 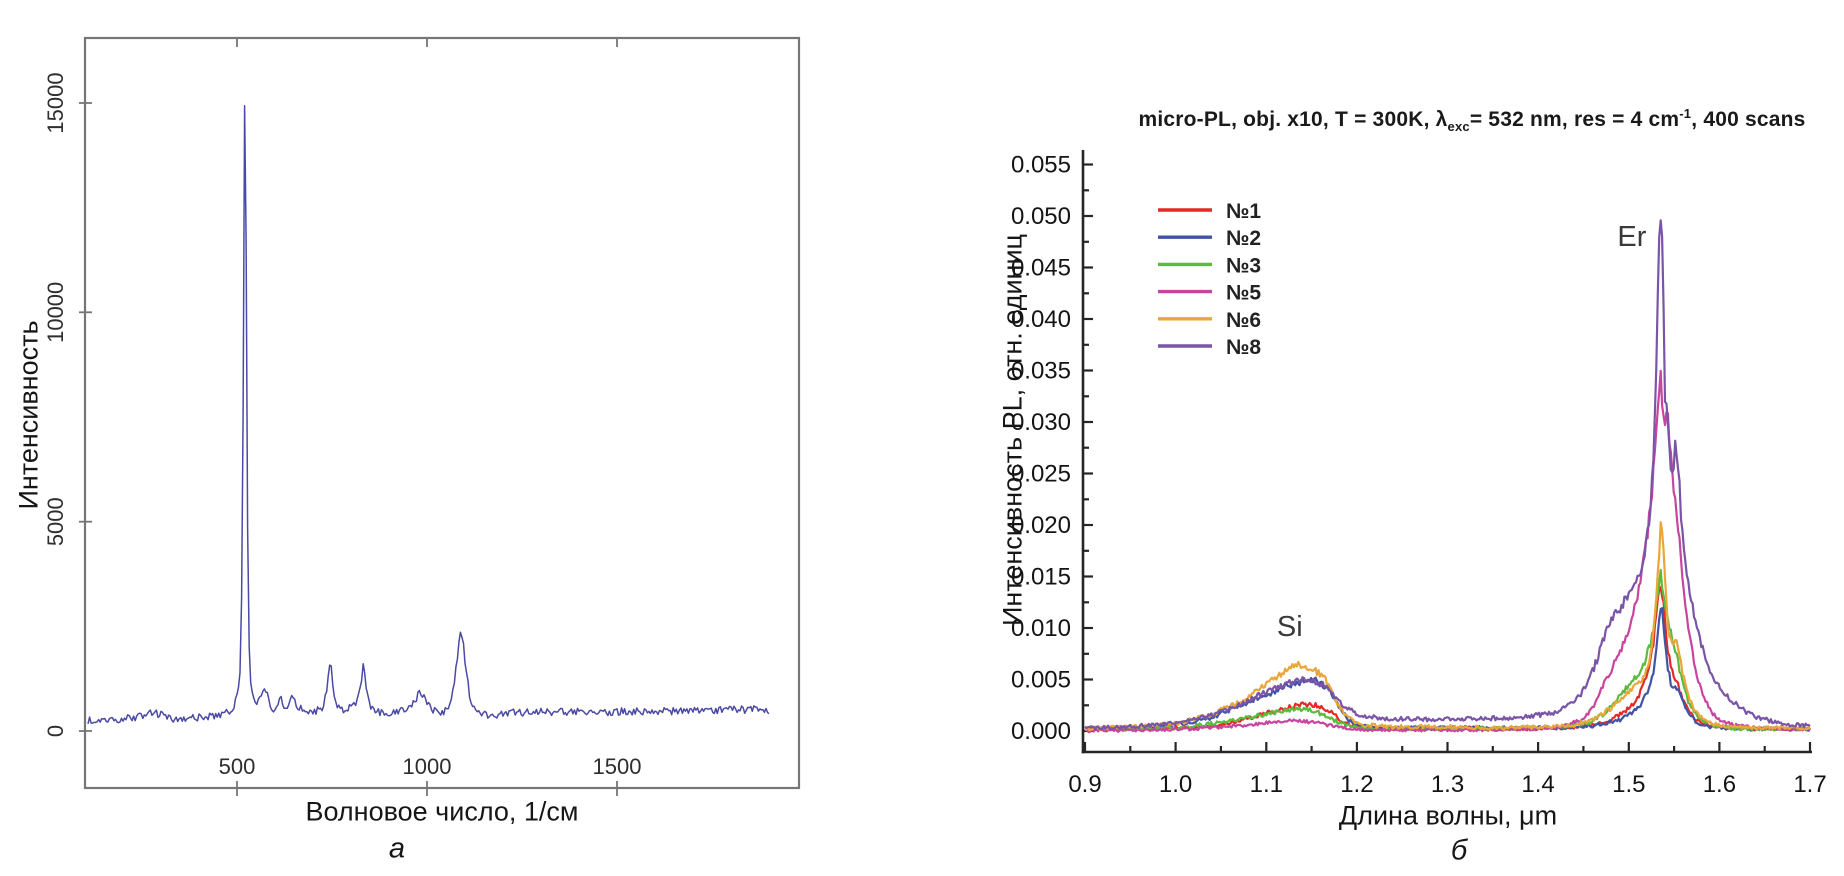 What do you see at coordinates (1041, 474) in the screenshot?
I see `panel-b-y-tick-label: 0.025` at bounding box center [1041, 474].